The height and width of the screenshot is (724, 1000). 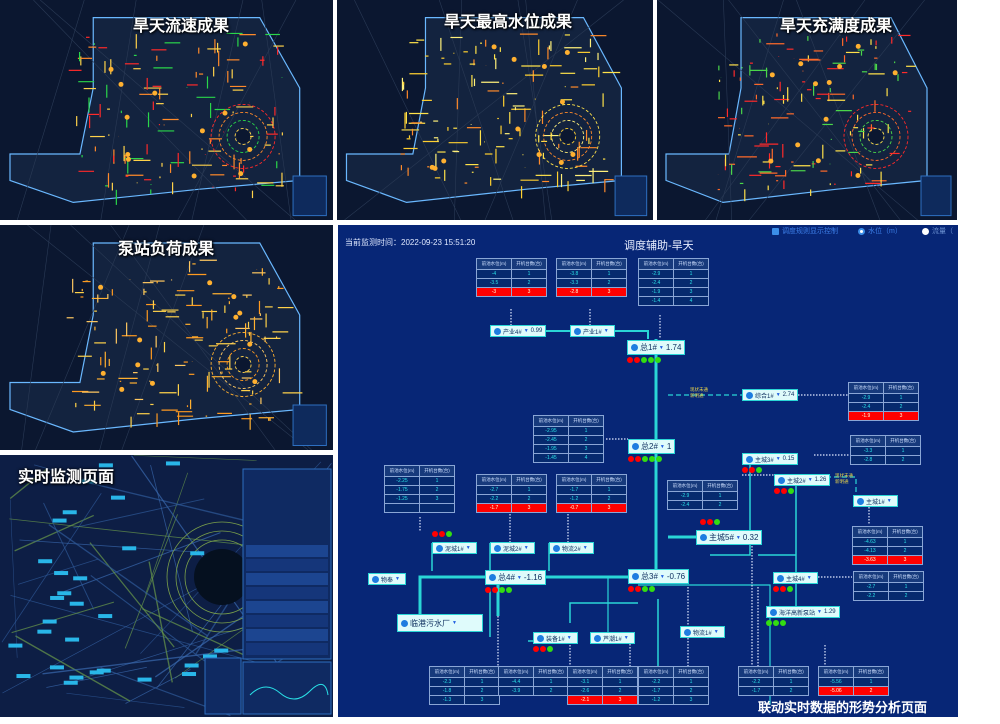 What do you see at coordinates (555, 638) in the screenshot?
I see `pump-station-node: 装备1# ▼` at bounding box center [555, 638].